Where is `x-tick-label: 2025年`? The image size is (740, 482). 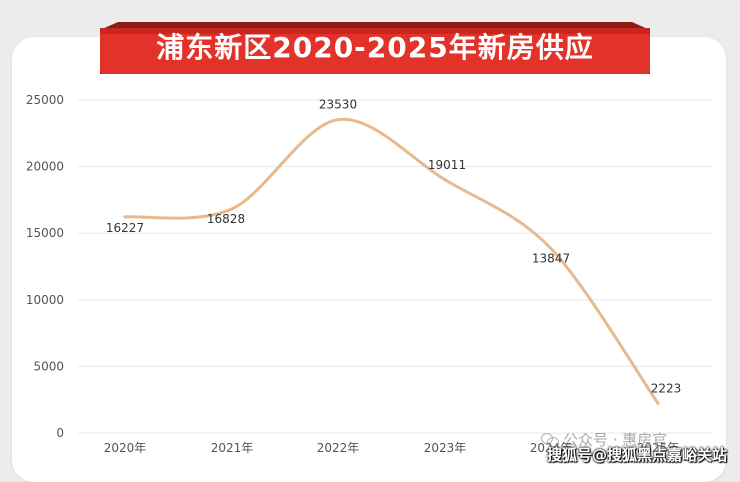 x-tick-label: 2025年 is located at coordinates (658, 448).